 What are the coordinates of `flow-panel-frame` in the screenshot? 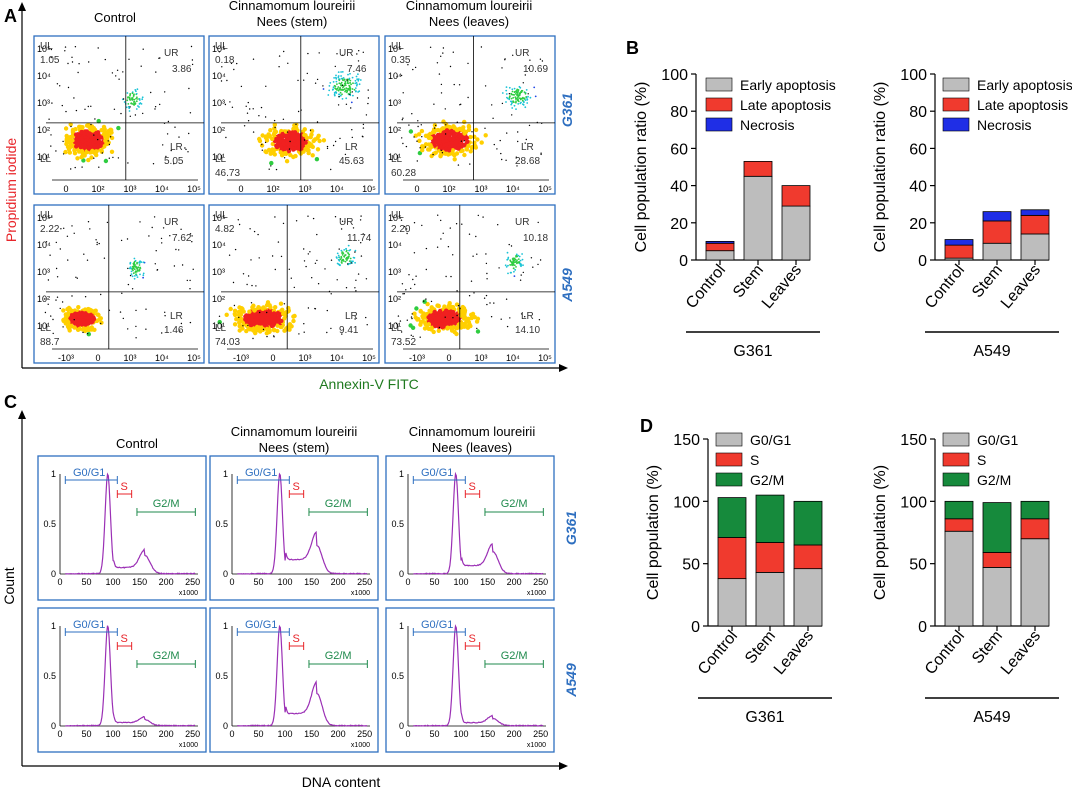 It's located at (470, 115).